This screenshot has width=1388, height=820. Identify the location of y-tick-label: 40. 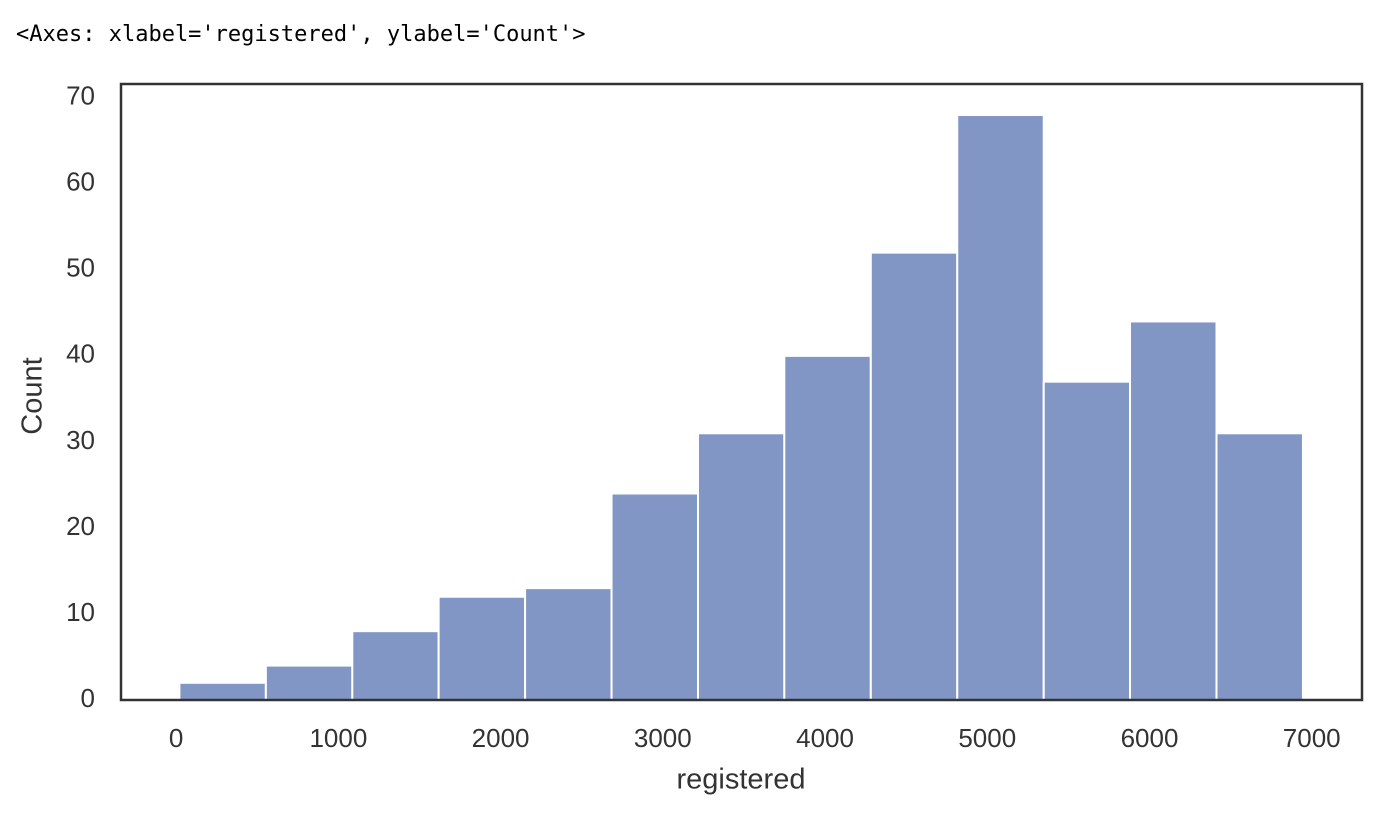
(80, 354).